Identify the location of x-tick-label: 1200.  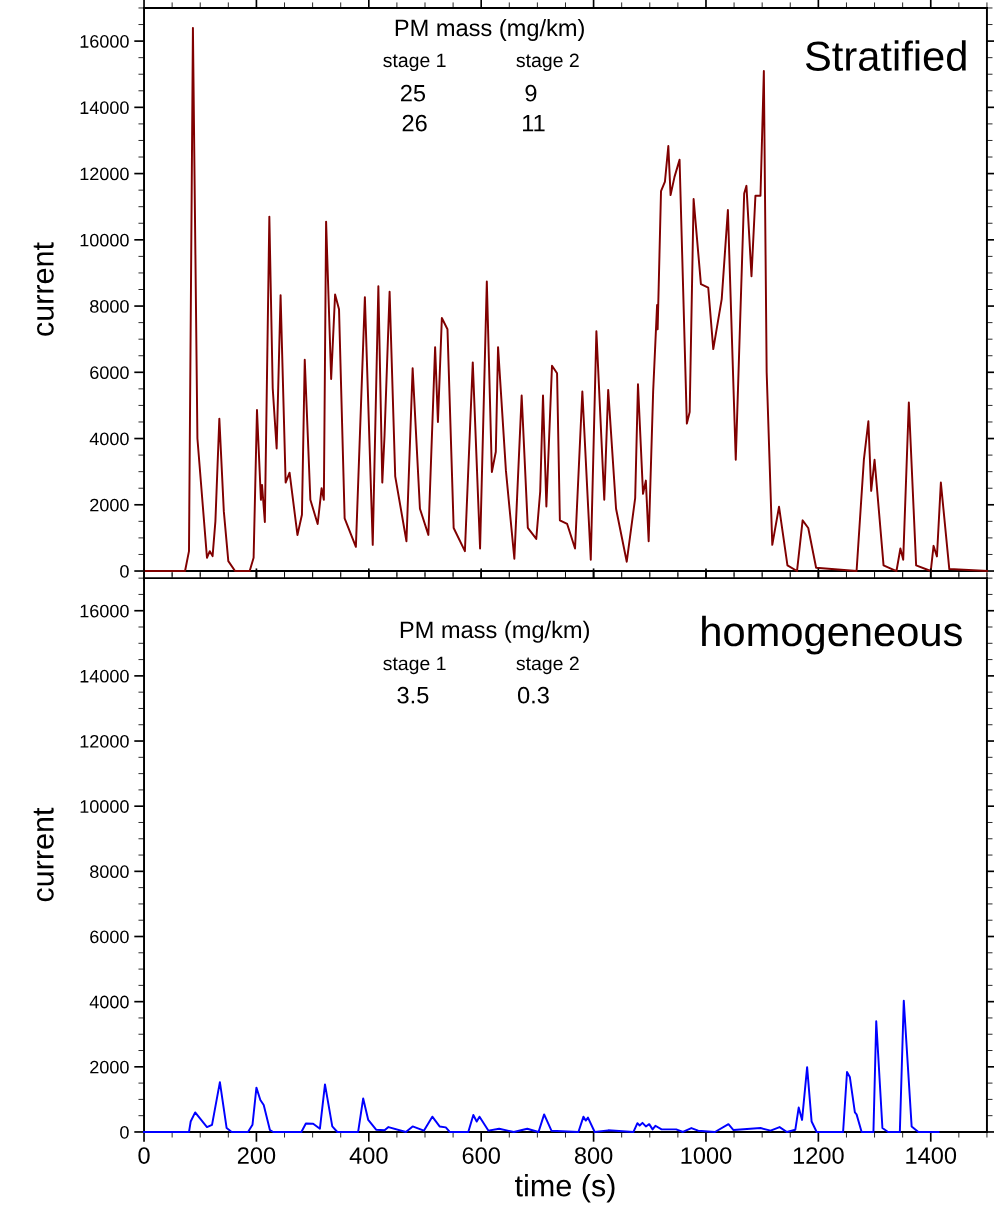
(818, 1155).